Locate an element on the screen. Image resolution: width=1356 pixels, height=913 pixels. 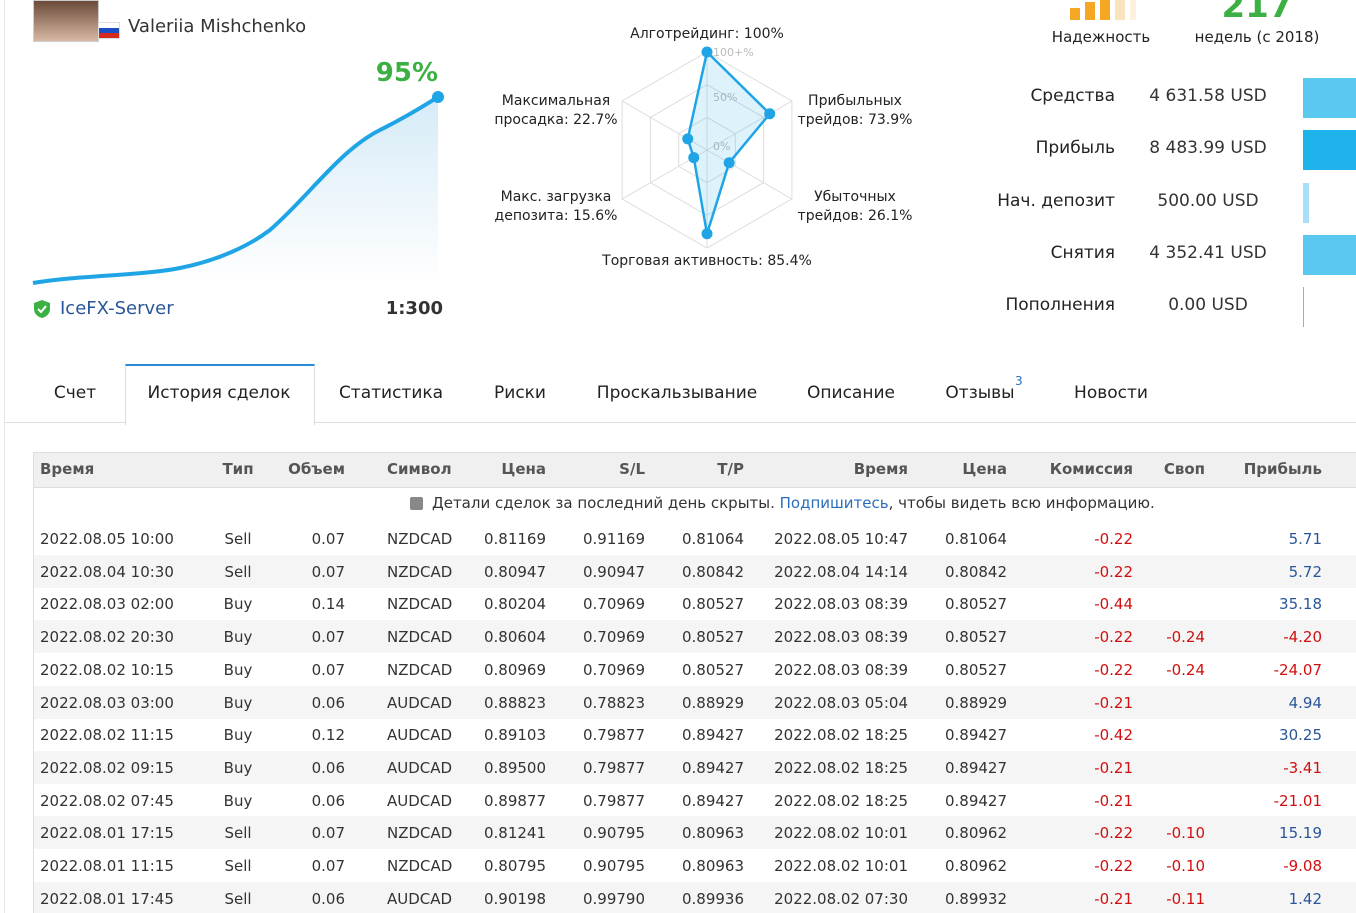
table-cell: 2022.08.04 14:14 is located at coordinates (841, 571).